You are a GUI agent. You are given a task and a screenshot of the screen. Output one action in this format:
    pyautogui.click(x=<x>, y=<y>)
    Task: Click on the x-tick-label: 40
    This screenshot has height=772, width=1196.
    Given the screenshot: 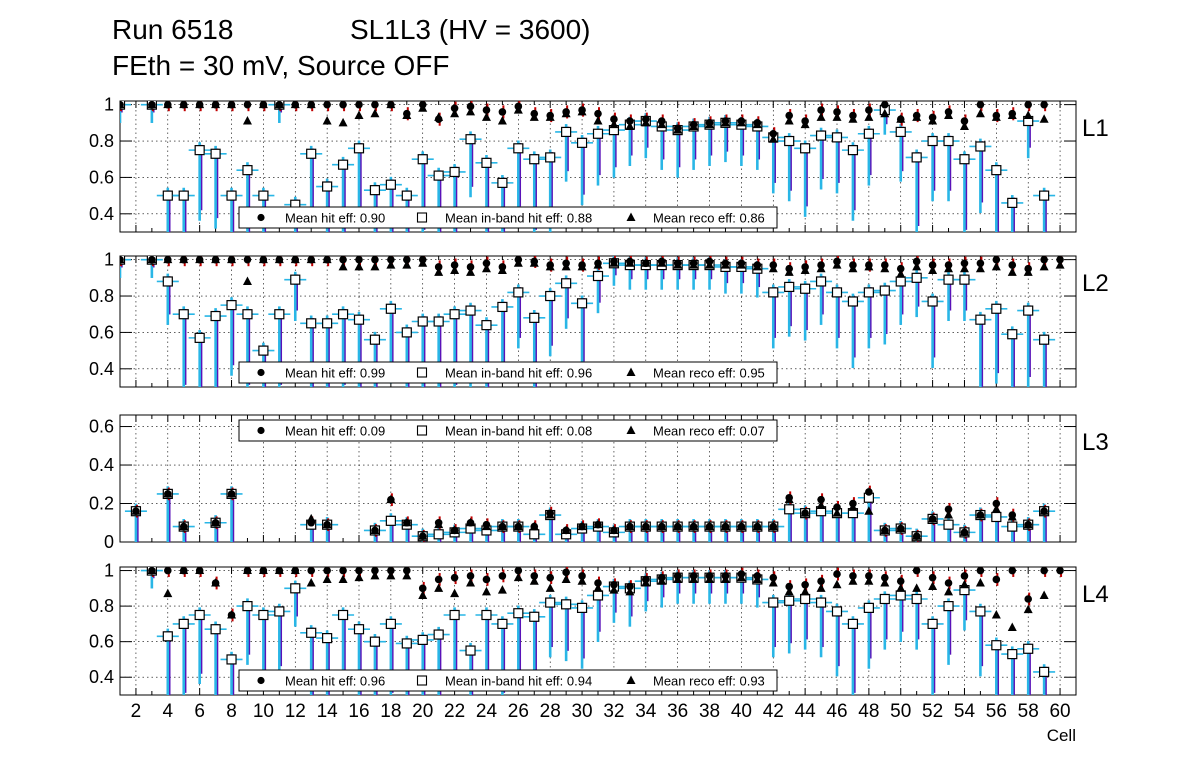 What is the action you would take?
    pyautogui.click(x=741, y=711)
    